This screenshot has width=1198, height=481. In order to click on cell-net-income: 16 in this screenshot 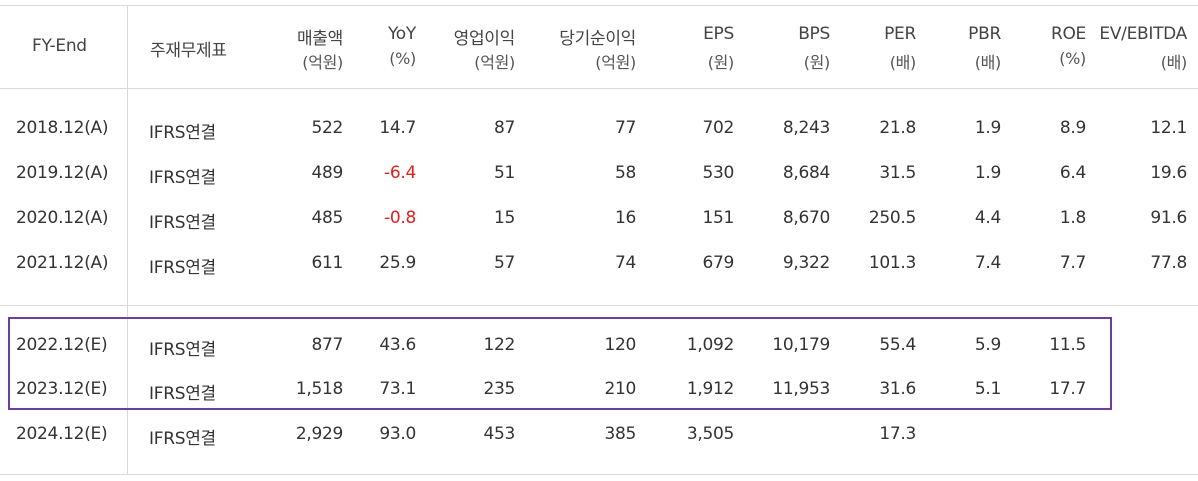, I will do `click(625, 218)`.